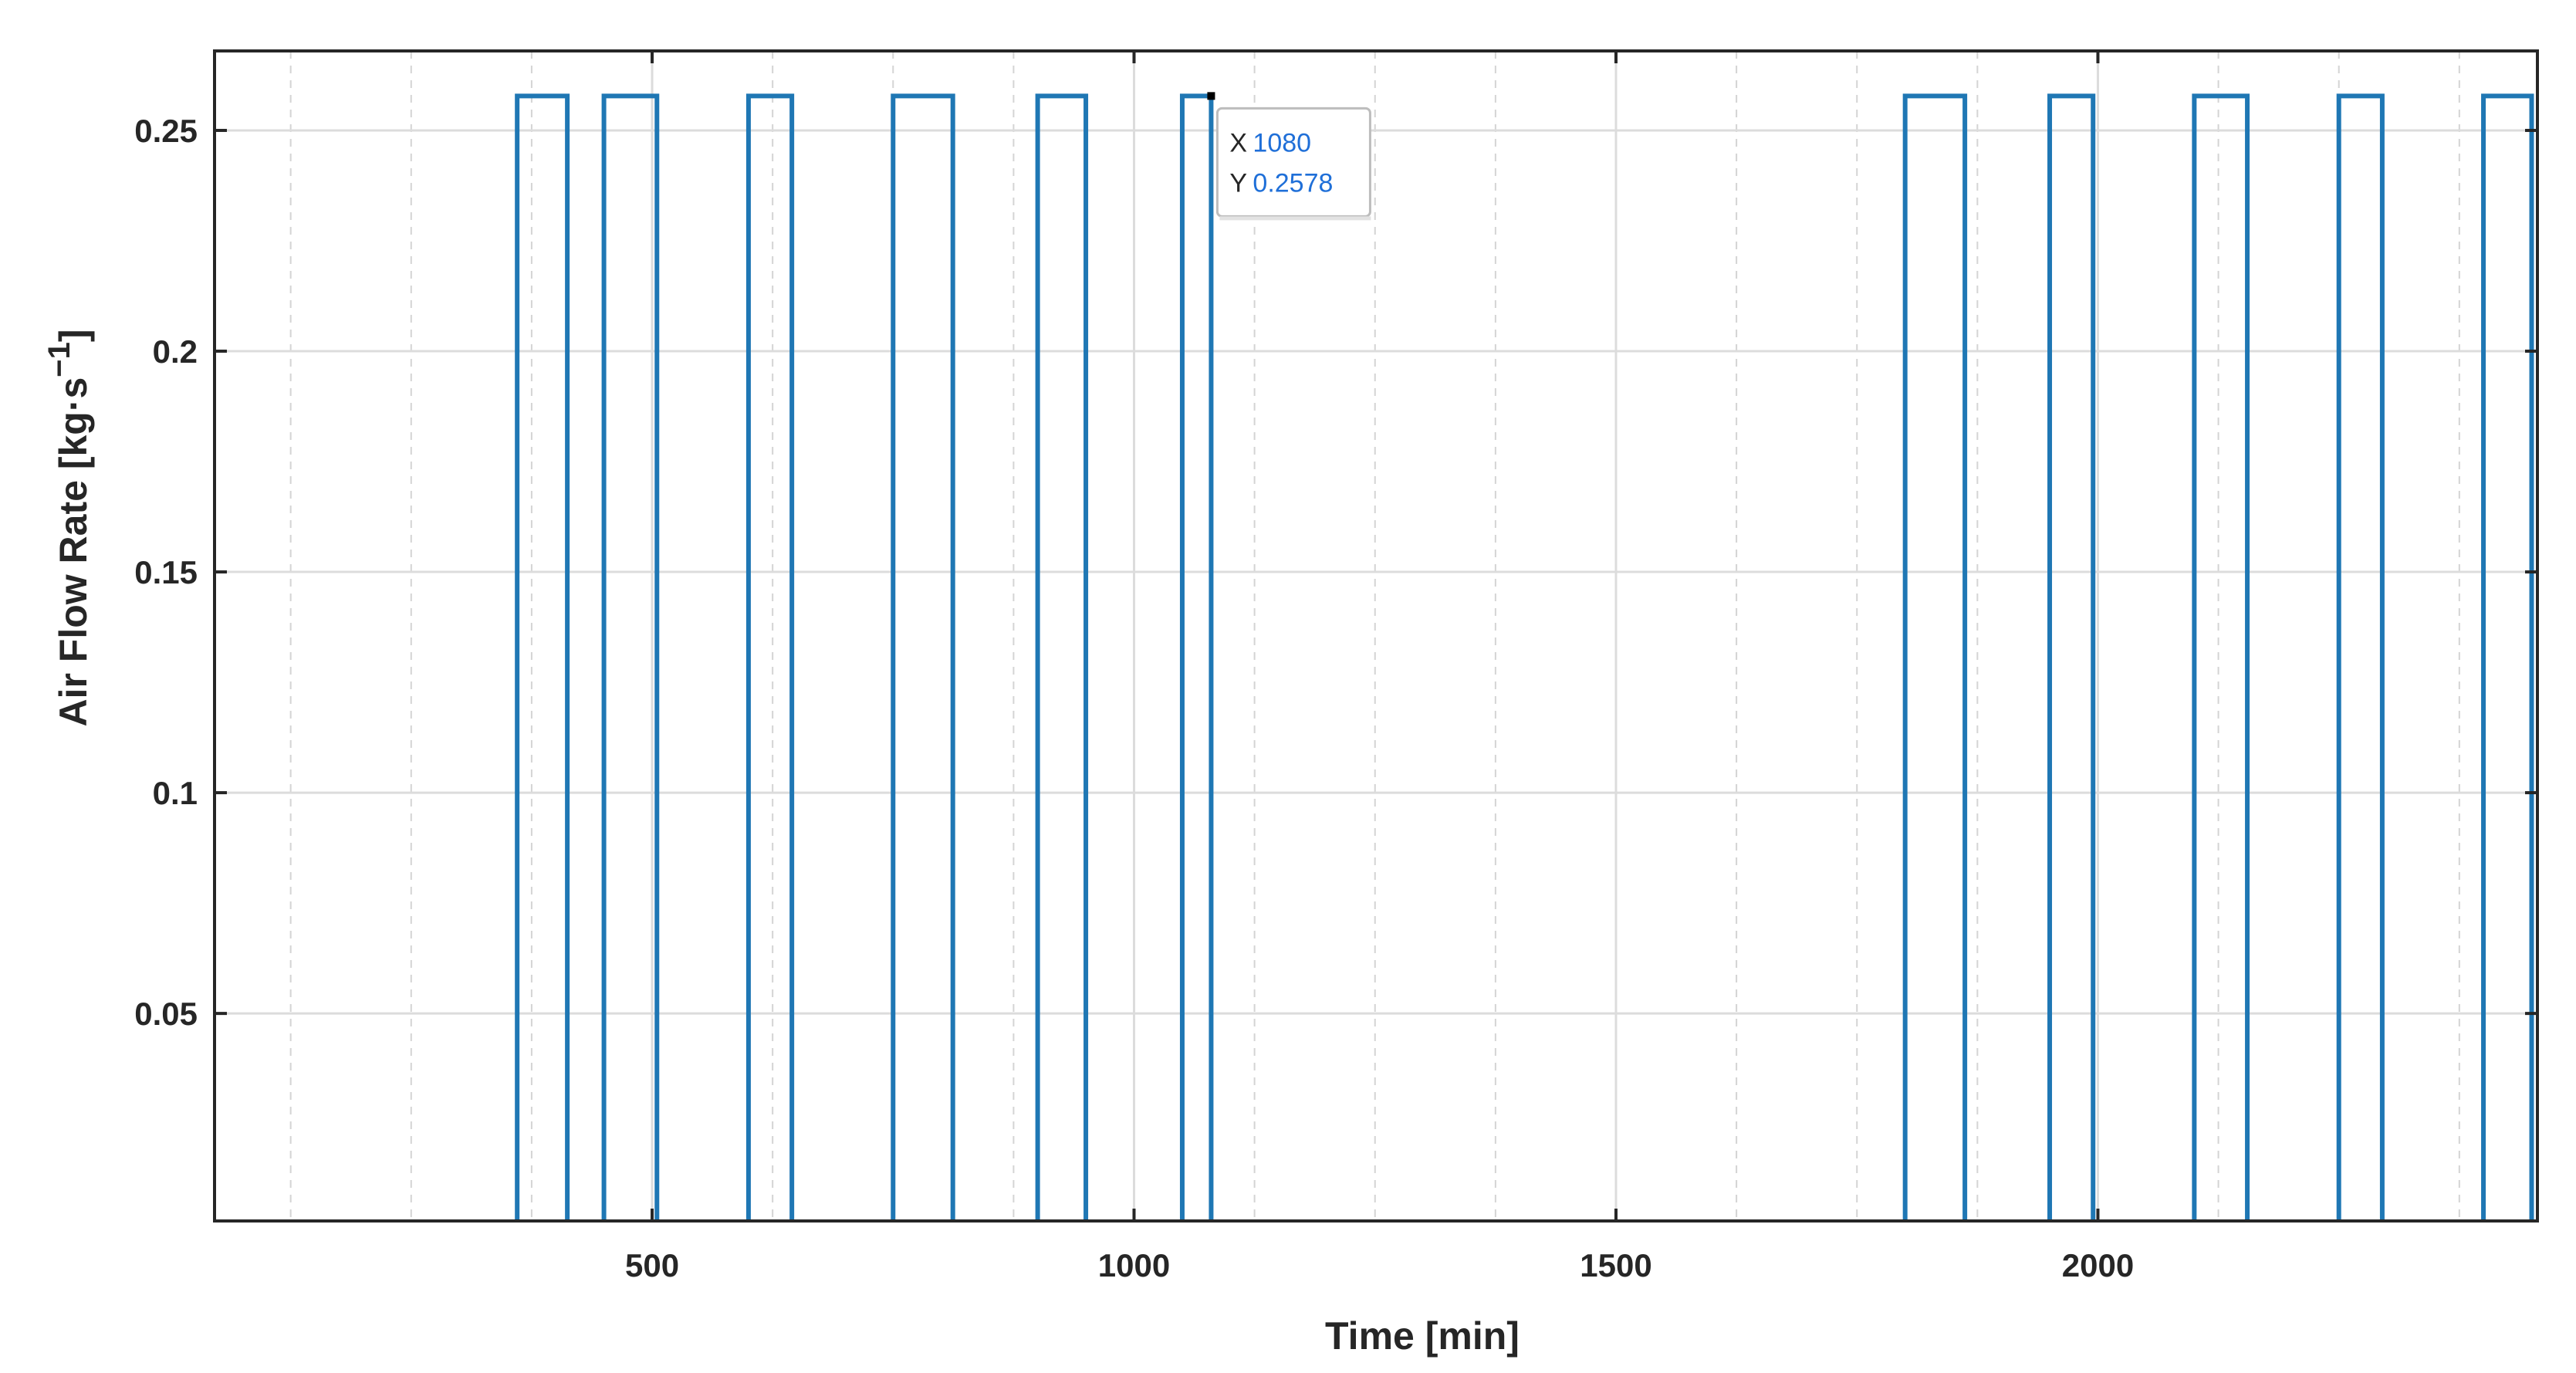 The height and width of the screenshot is (1373, 2576). What do you see at coordinates (1422, 1336) in the screenshot?
I see `x-axis-label: Time [min]` at bounding box center [1422, 1336].